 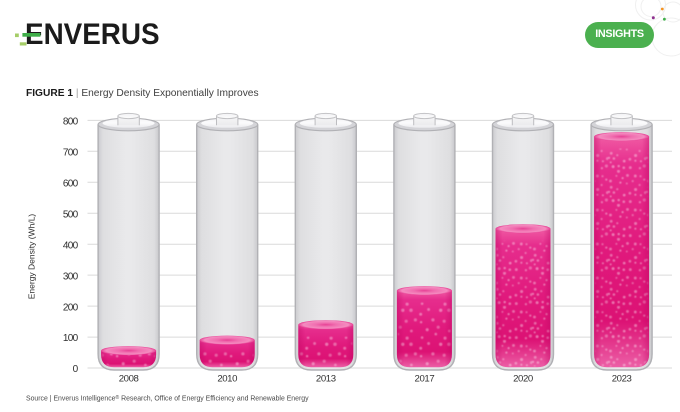 What do you see at coordinates (71, 245) in the screenshot?
I see `svg-text: 400` at bounding box center [71, 245].